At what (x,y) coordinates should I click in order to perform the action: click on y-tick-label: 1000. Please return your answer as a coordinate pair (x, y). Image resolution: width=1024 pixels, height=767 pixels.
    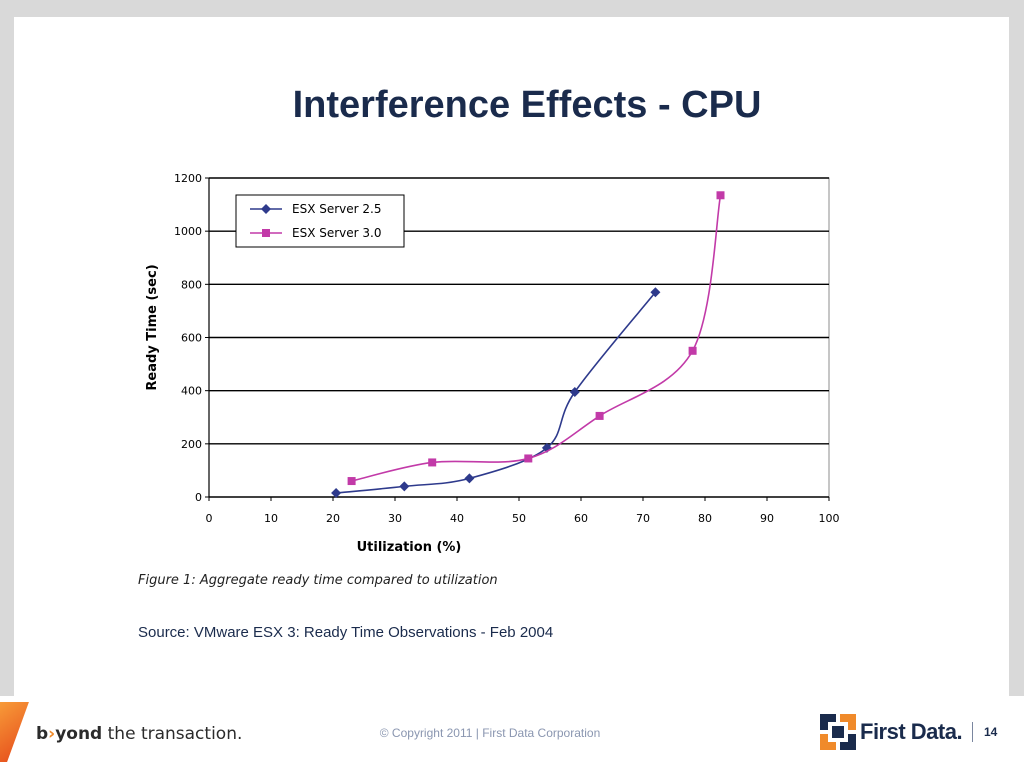
    Looking at the image, I should click on (188, 231).